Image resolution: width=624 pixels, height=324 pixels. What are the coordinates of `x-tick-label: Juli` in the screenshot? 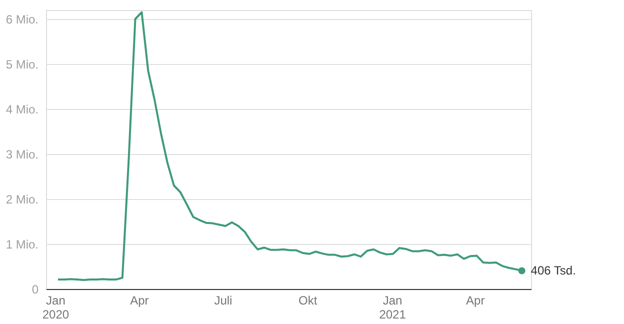 It's located at (223, 301).